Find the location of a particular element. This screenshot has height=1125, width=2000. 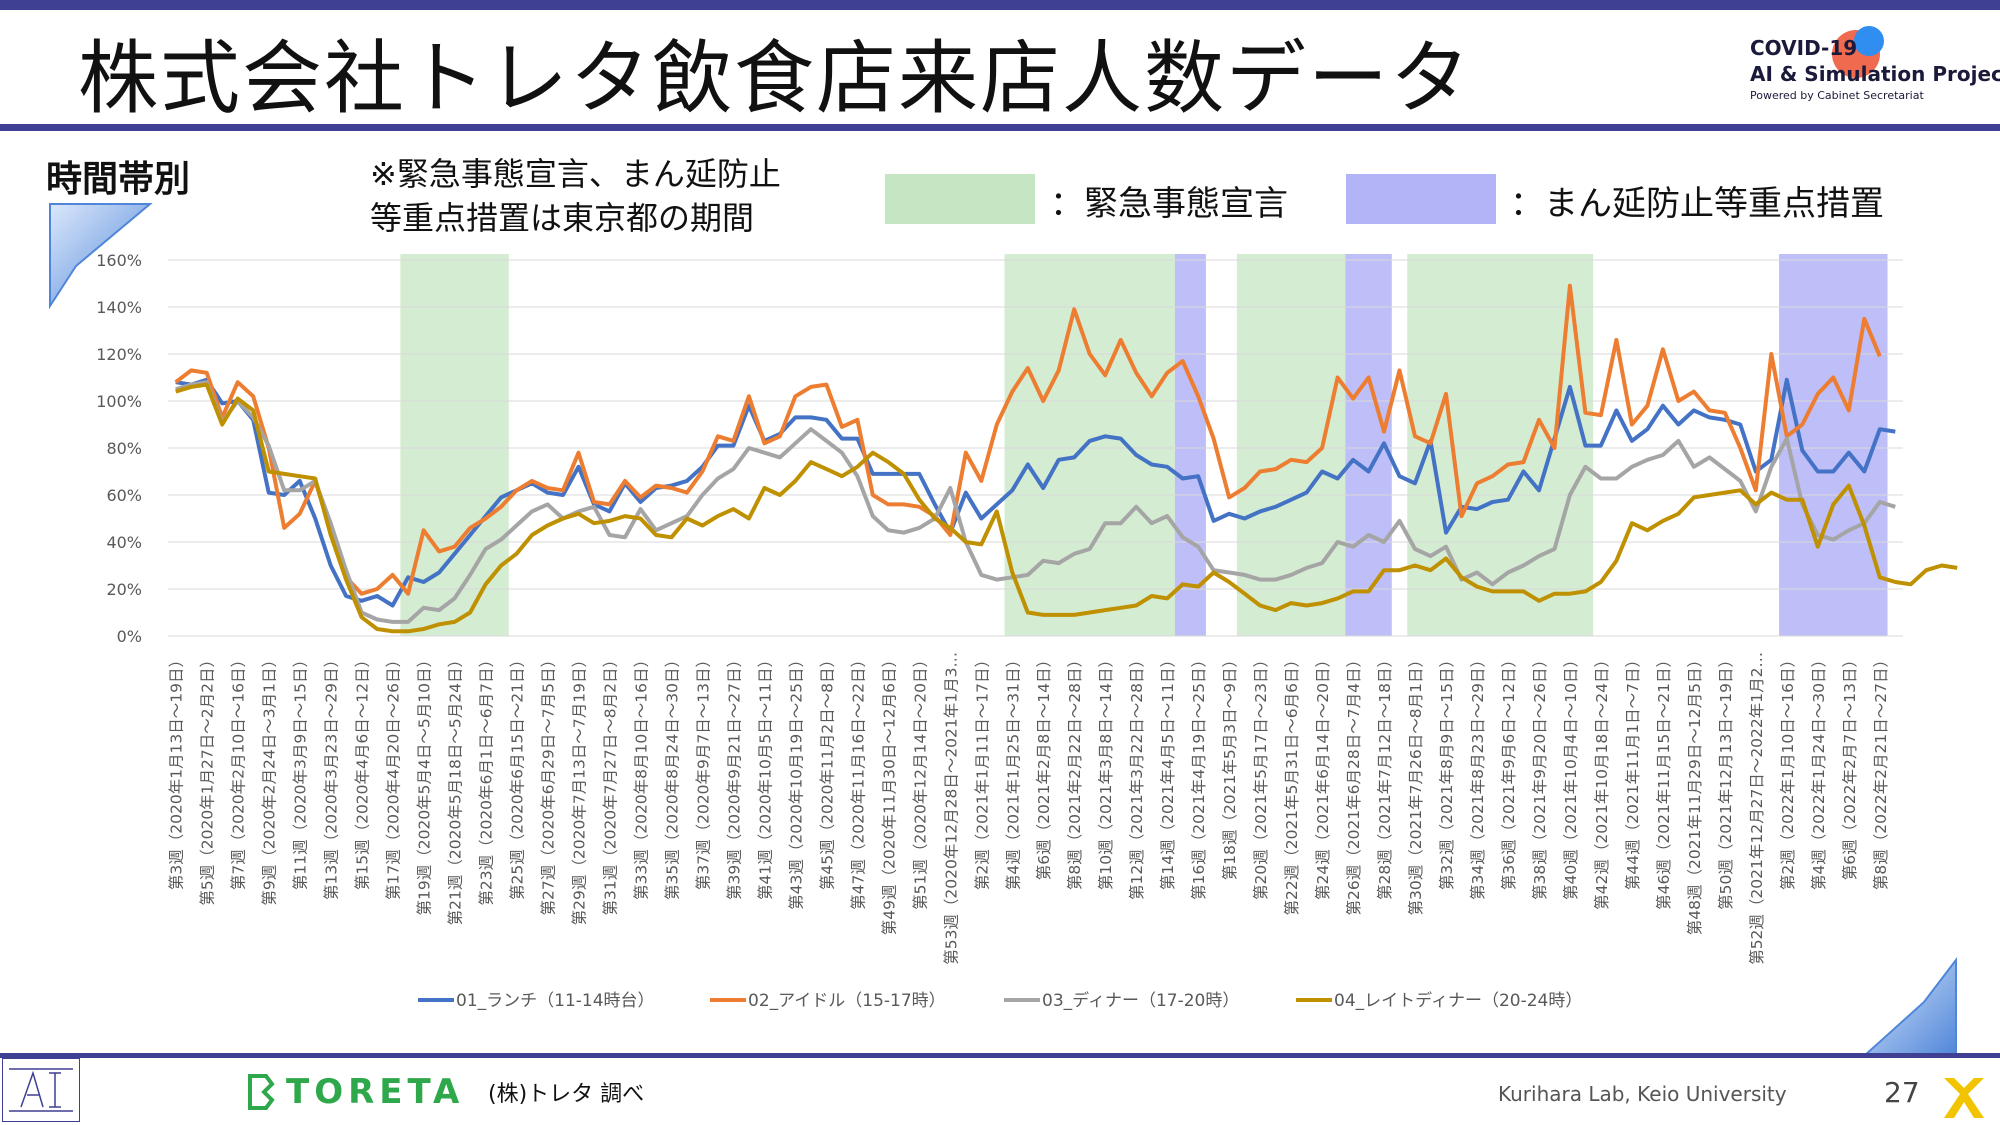

y-tick-label: 60% is located at coordinates (124, 495).